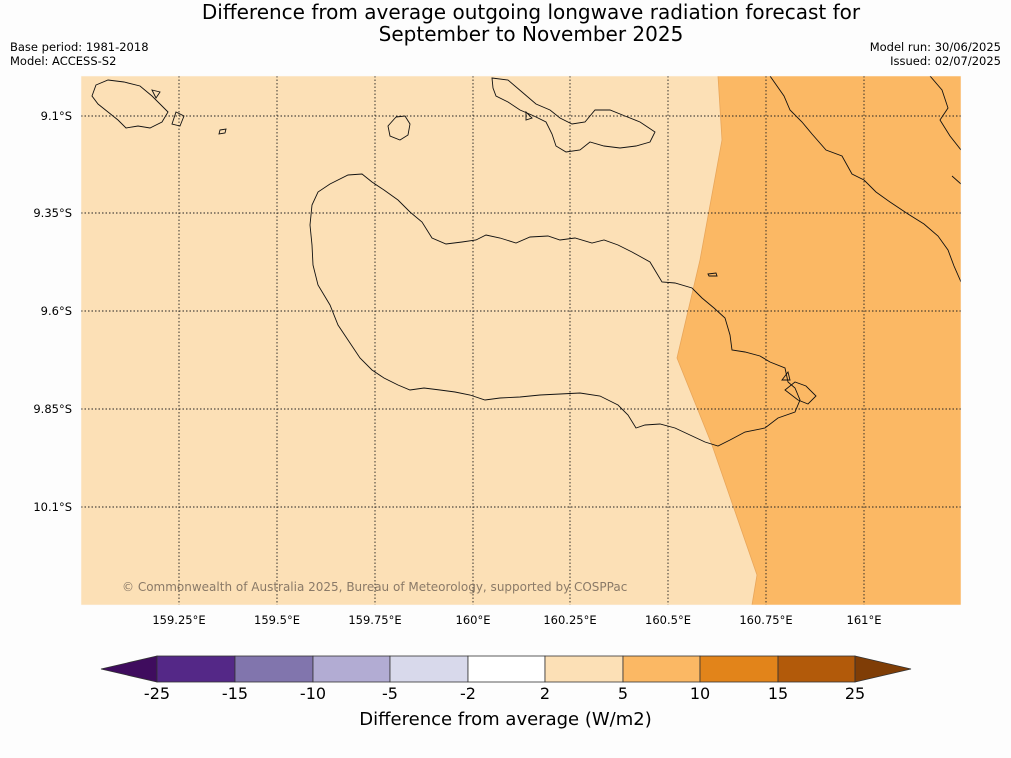 This screenshot has height=758, width=1011. I want to click on title-line-2: September to November 2025, so click(531, 34).